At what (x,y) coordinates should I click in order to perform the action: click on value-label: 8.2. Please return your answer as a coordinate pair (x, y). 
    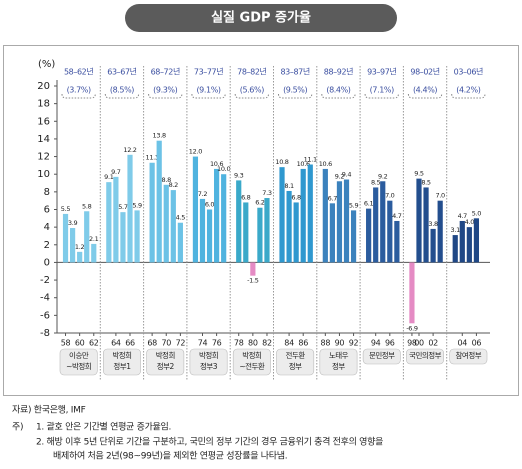
    Looking at the image, I should click on (174, 185).